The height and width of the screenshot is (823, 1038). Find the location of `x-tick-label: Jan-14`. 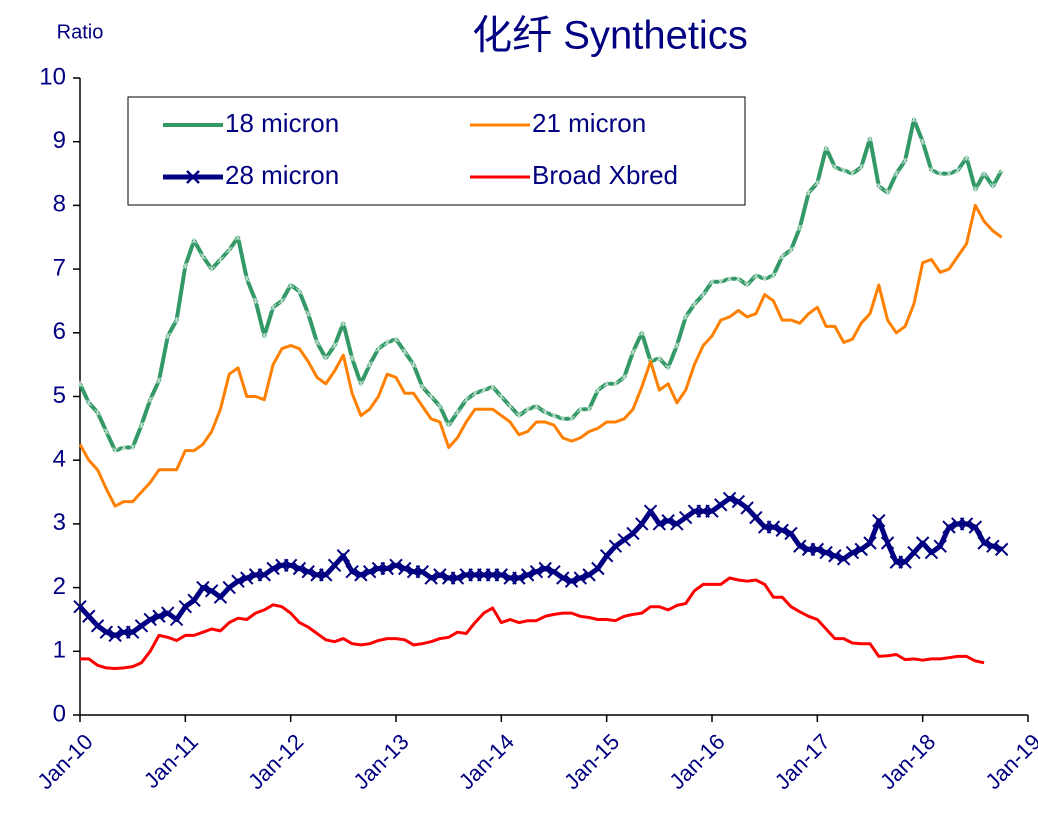

x-tick-label: Jan-14 is located at coordinates (486, 761).